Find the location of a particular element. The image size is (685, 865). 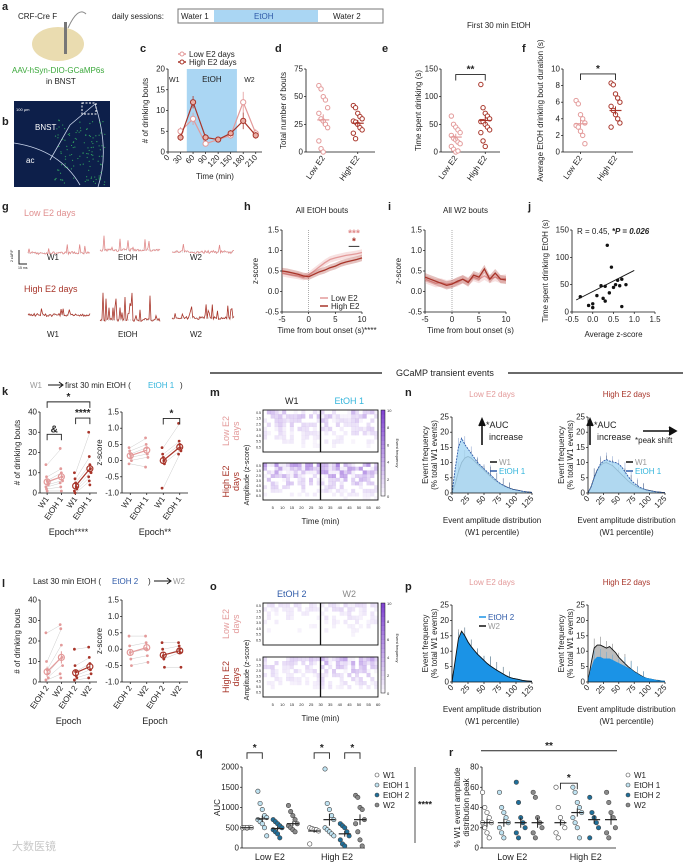

y-tick-label: 0.5 is located at coordinates (417, 271).